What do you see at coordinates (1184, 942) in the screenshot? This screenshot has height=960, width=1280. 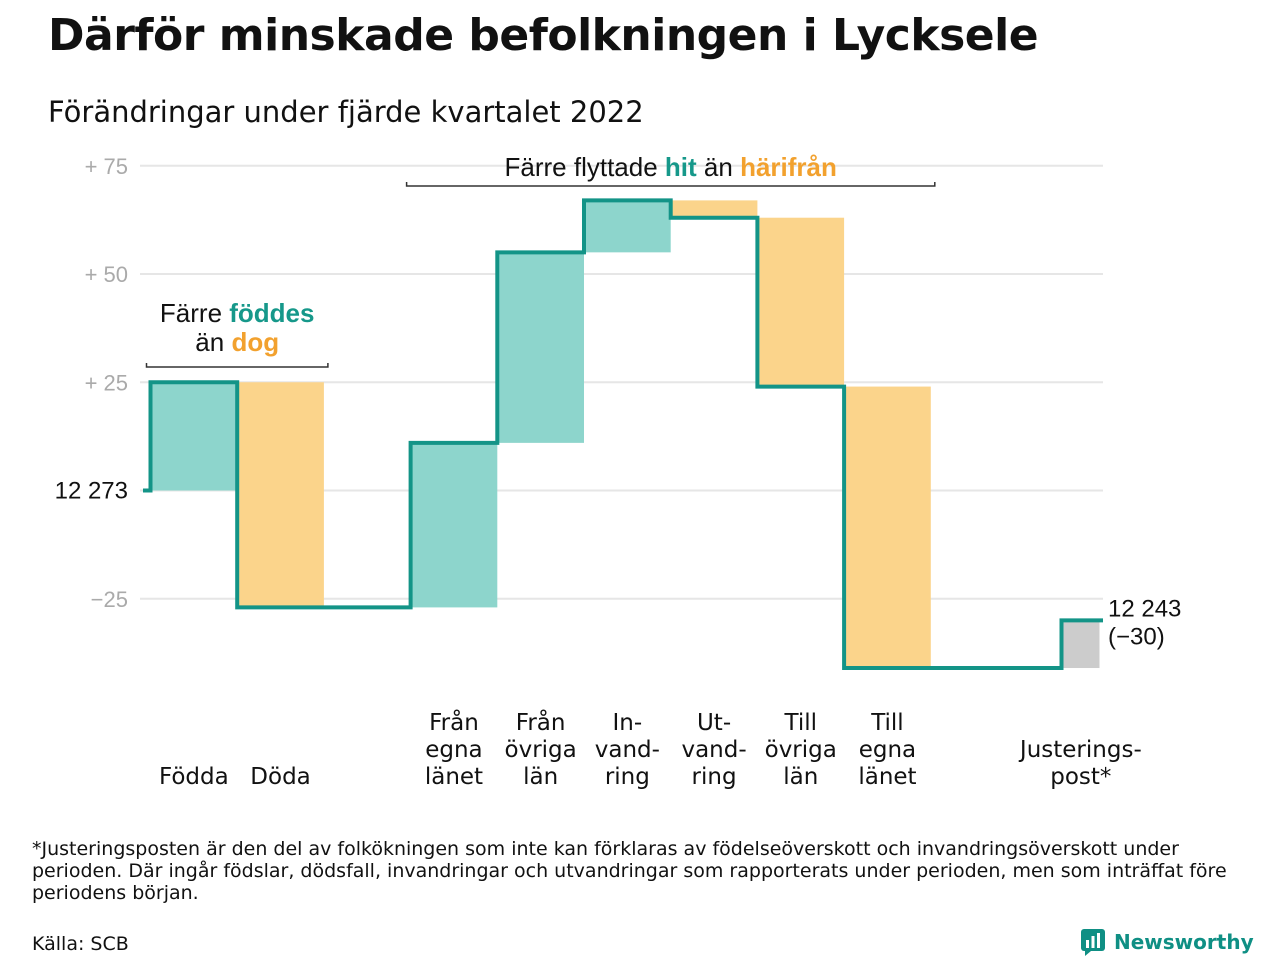 I see `brand-name: Newsworthy` at bounding box center [1184, 942].